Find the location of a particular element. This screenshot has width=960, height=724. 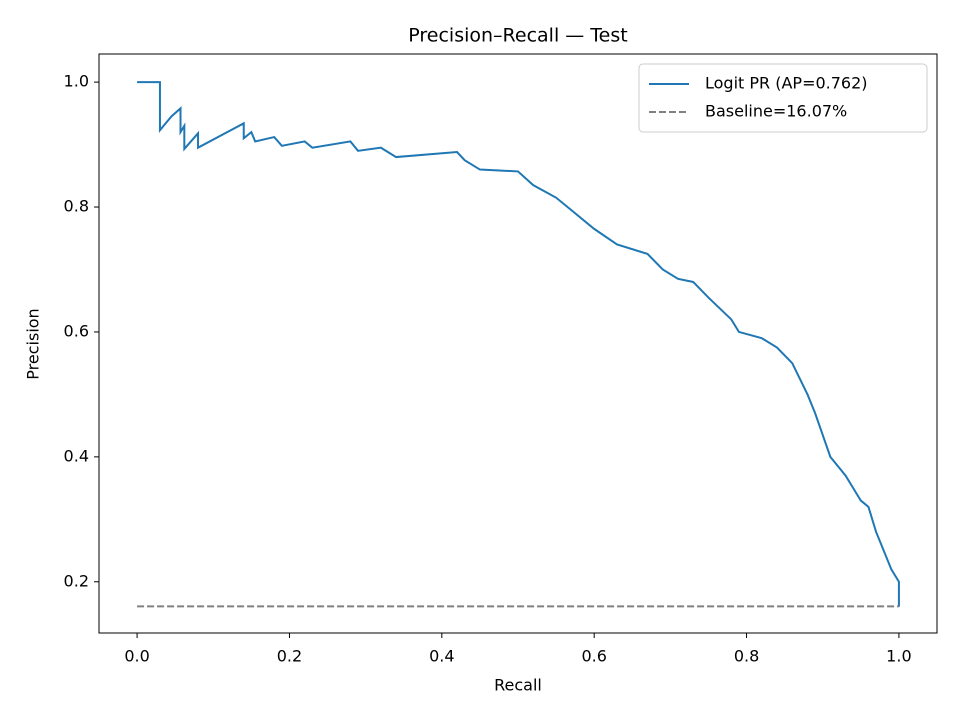

x-tick-label: 0.8 is located at coordinates (746, 656).